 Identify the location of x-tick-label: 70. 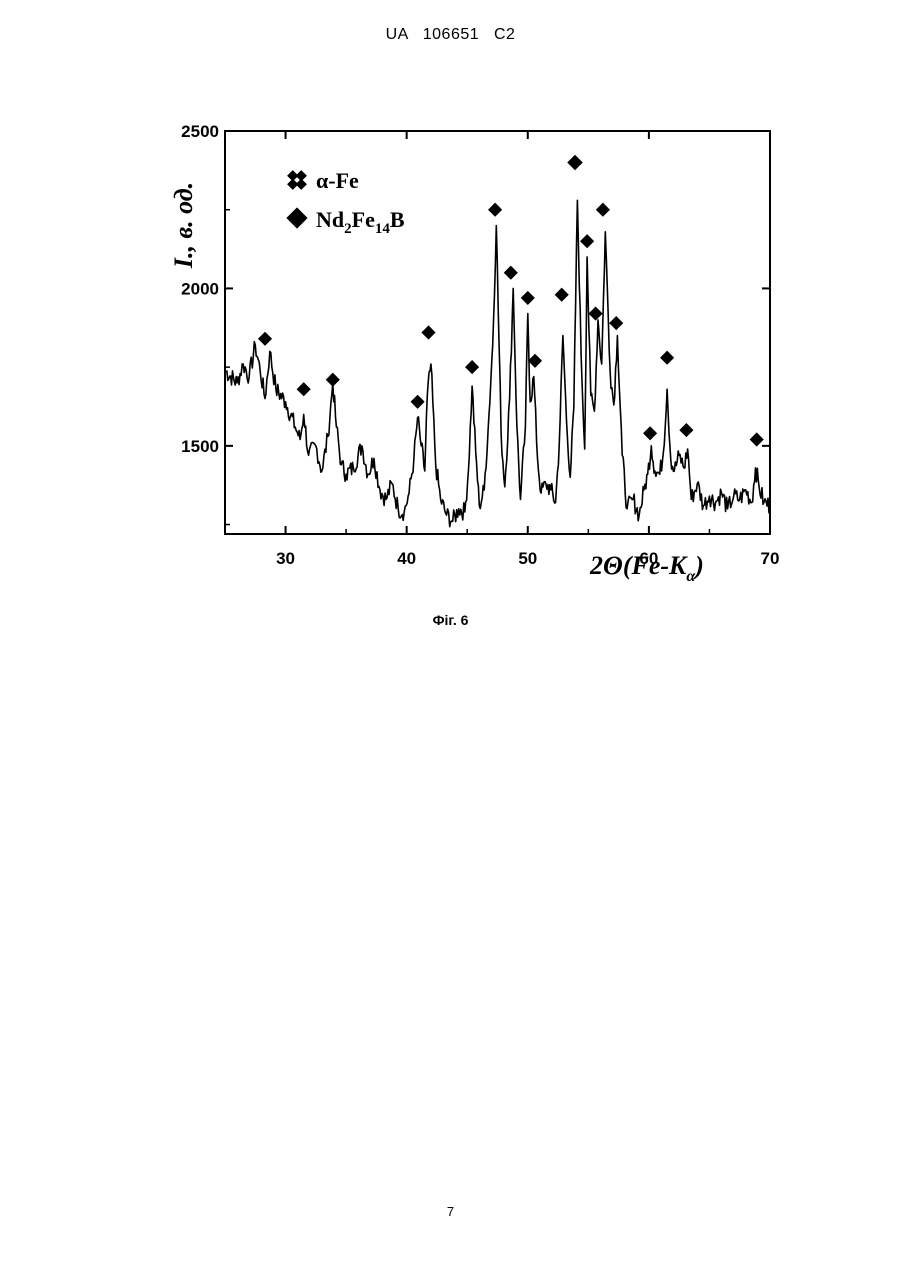
(770, 558).